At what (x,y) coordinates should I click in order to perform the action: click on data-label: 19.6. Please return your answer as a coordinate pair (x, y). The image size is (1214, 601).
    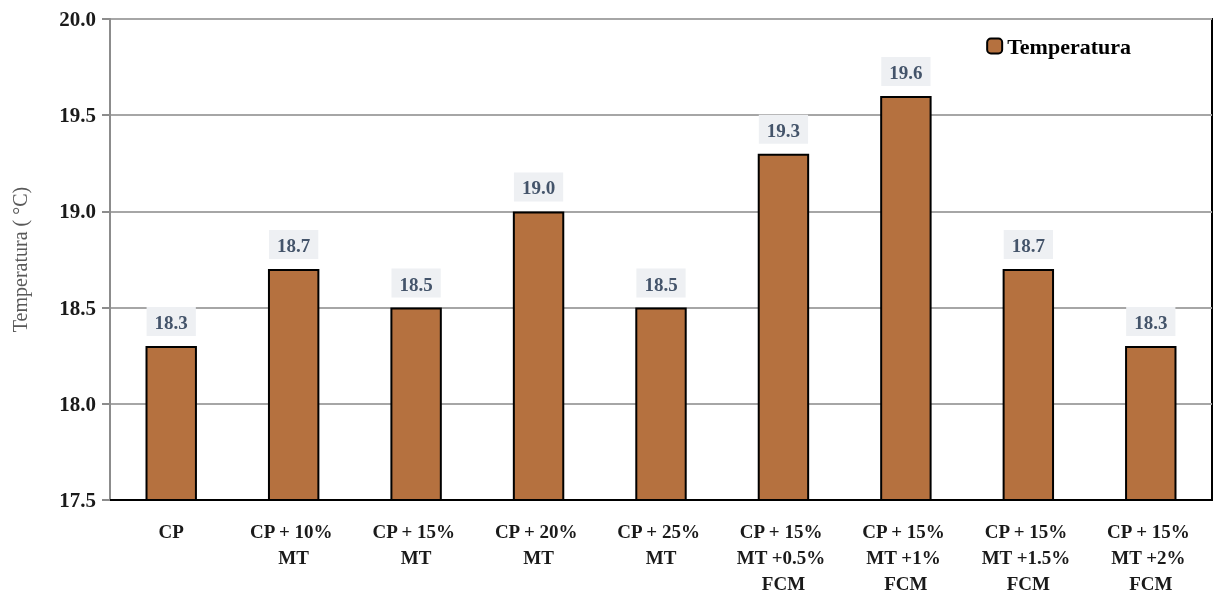
    Looking at the image, I should click on (906, 72).